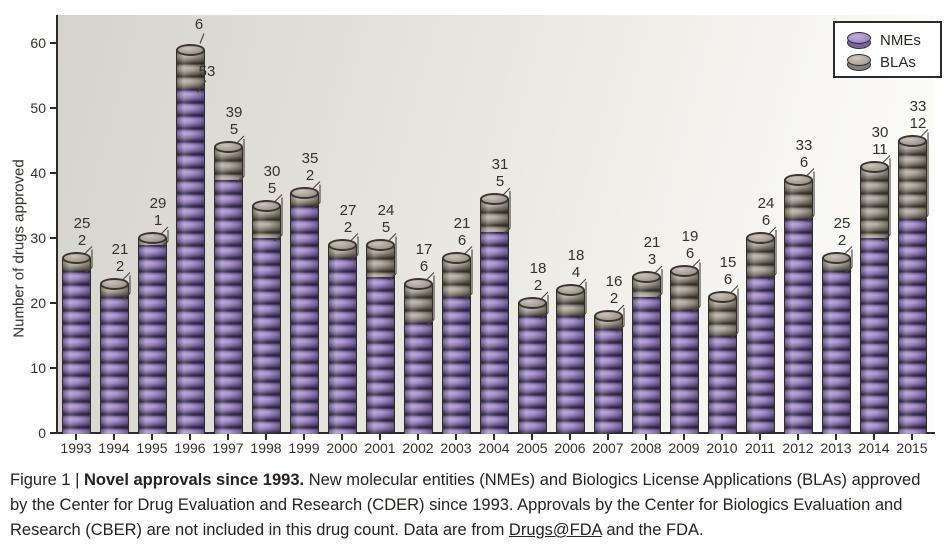  I want to click on bar-2014-nmes-value: 30, so click(880, 132).